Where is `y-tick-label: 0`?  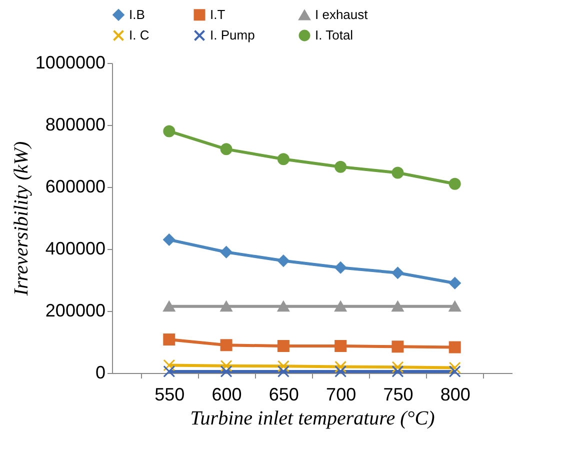 y-tick-label: 0 is located at coordinates (100, 372).